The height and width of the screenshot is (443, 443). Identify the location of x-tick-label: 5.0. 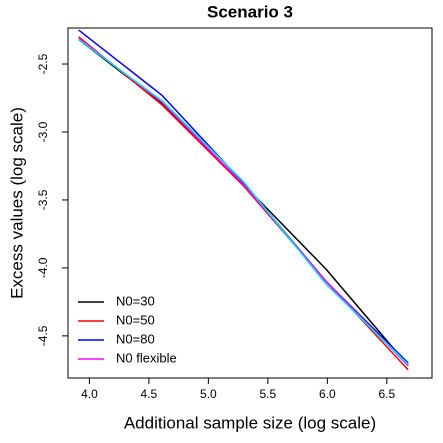
(208, 394).